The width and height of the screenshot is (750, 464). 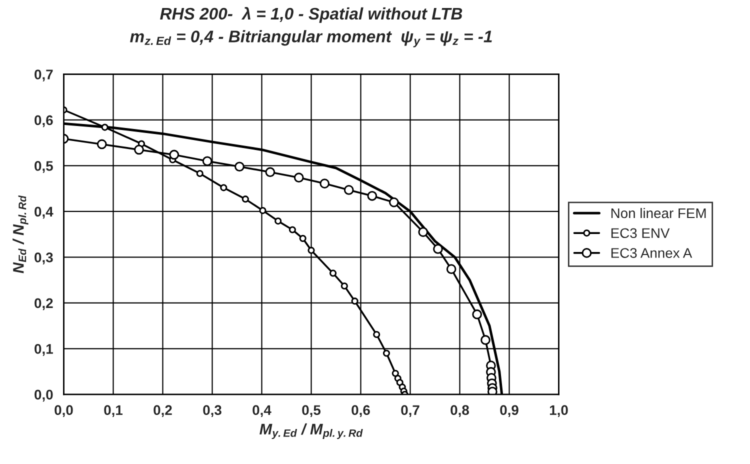 What do you see at coordinates (311, 39) in the screenshot?
I see `chart-subtitle: m$_{z.Ed}$ = 0,4 - Bitriangular moment ψ$_{y}$ = ψ$_{z}$ = -1` at bounding box center [311, 39].